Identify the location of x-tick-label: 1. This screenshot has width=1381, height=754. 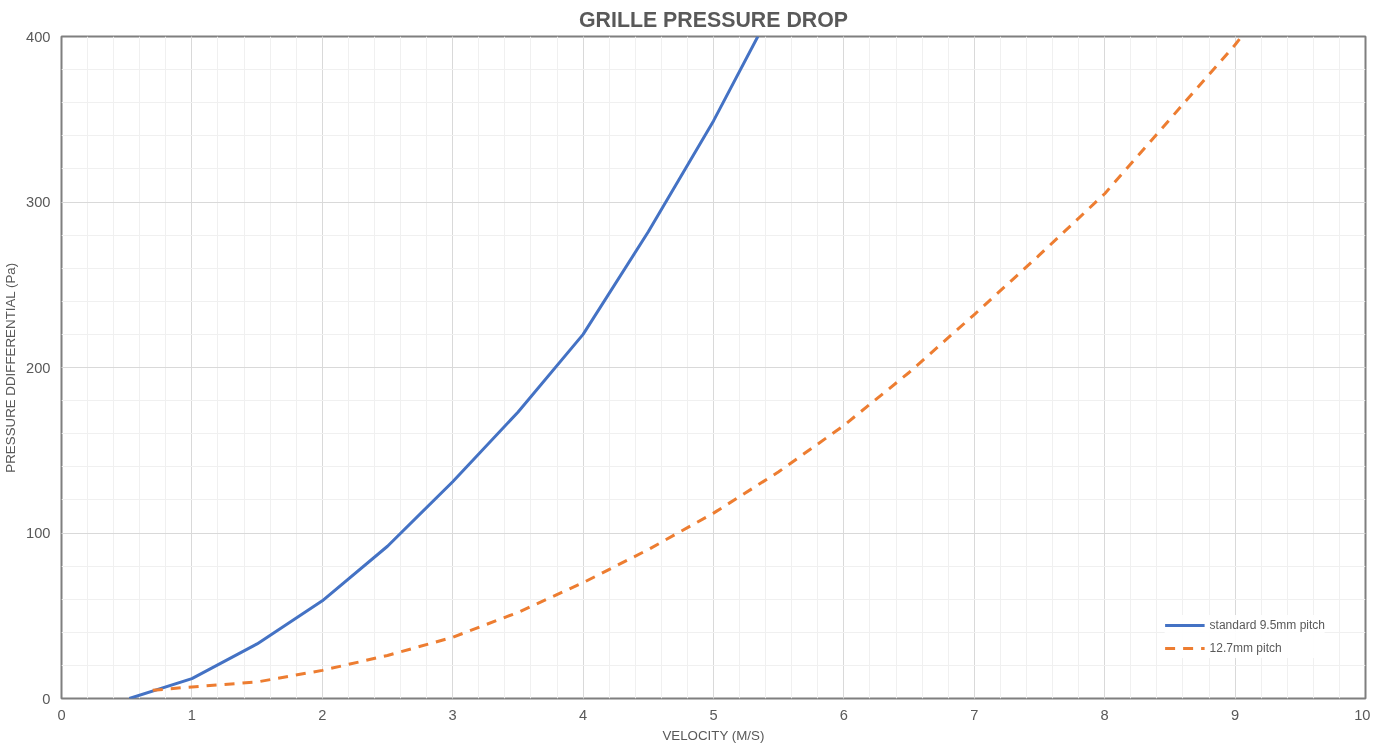
(191, 714).